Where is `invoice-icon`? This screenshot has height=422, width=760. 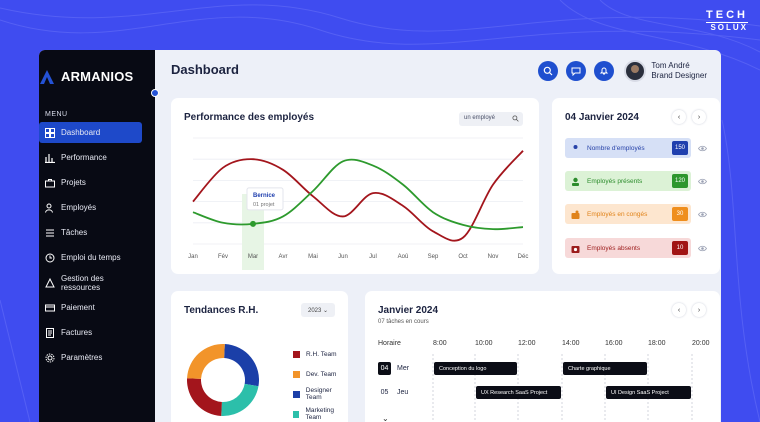 invoice-icon is located at coordinates (50, 332).